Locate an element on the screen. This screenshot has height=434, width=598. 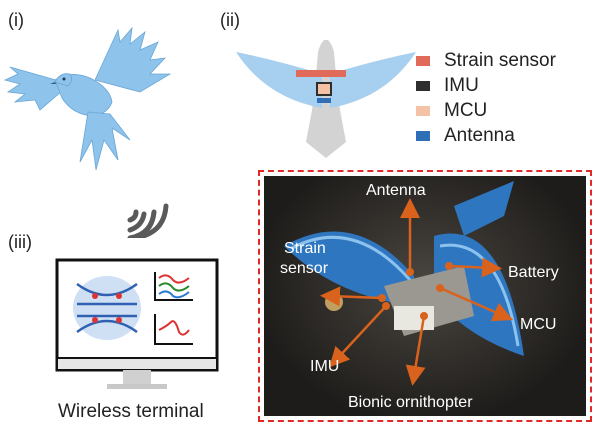
panel-label-iii: (iii) is located at coordinates (20, 242).